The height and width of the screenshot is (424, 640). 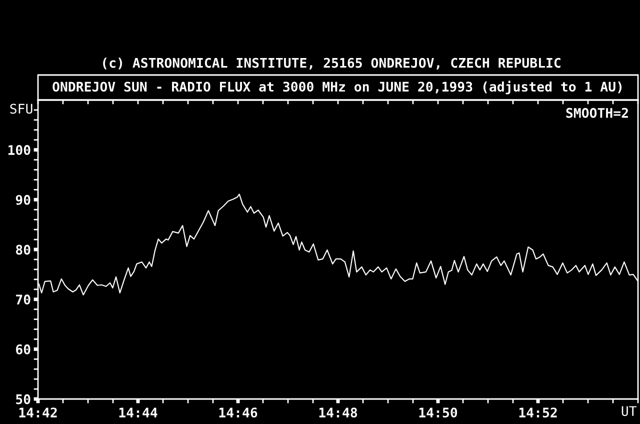 I want to click on y-tick-label: 80, so click(x=23, y=249).